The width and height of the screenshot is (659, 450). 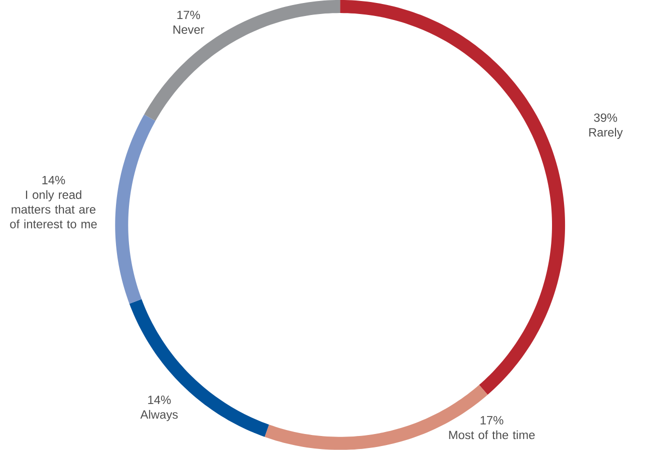 I want to click on data-label: 39%, so click(x=606, y=118).